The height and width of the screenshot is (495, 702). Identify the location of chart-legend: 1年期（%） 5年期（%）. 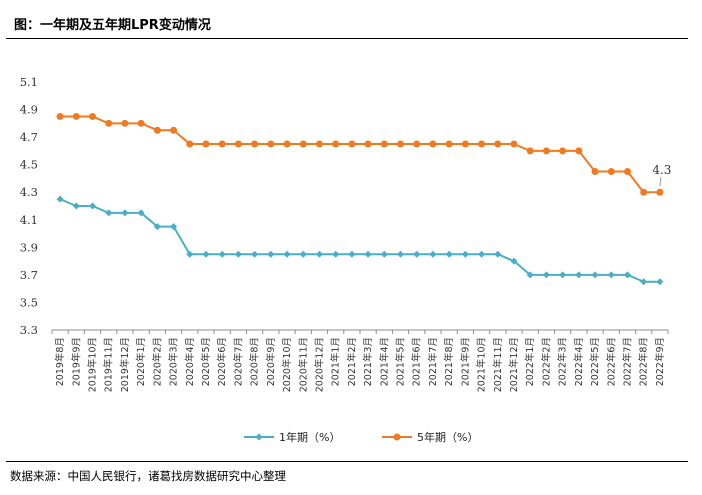
(361, 437).